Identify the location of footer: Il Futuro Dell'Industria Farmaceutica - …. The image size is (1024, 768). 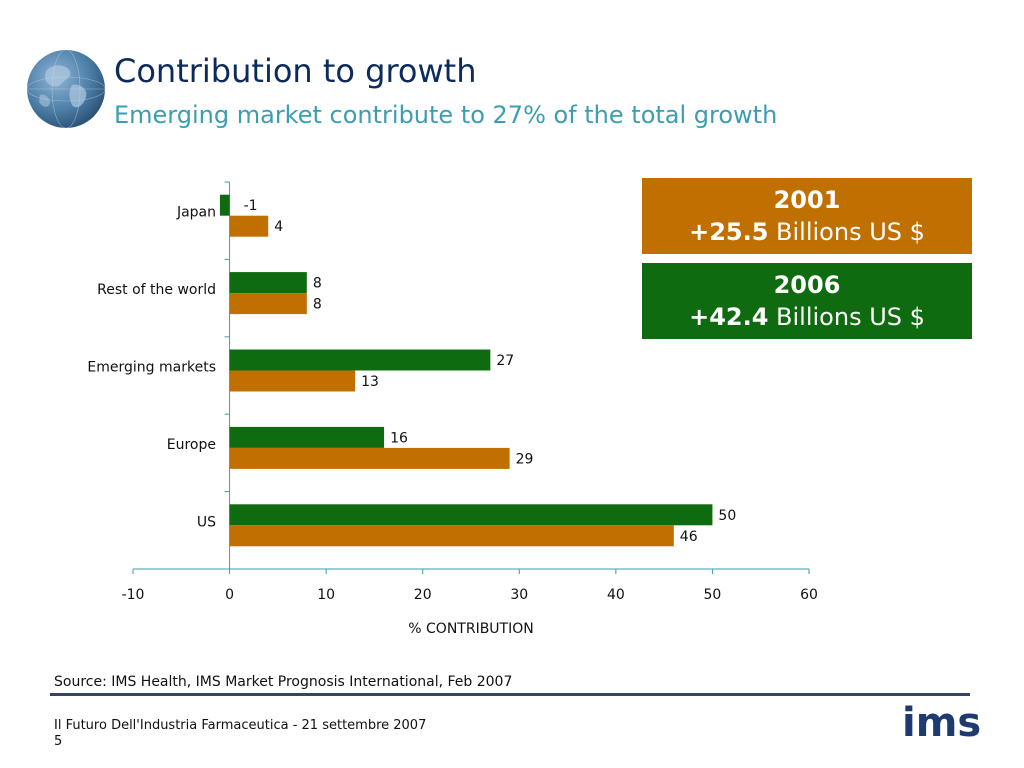
(240, 734).